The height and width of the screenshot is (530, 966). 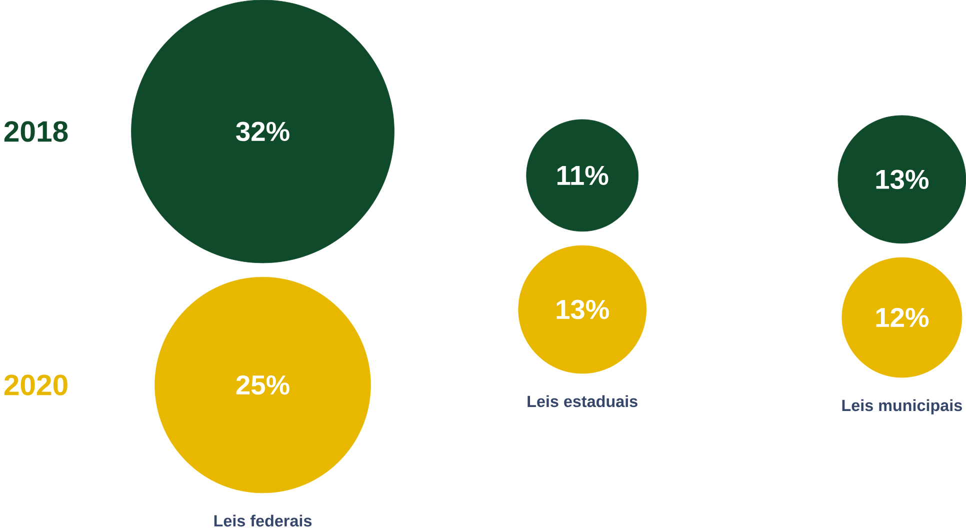 I want to click on data-label: 12%, so click(x=902, y=318).